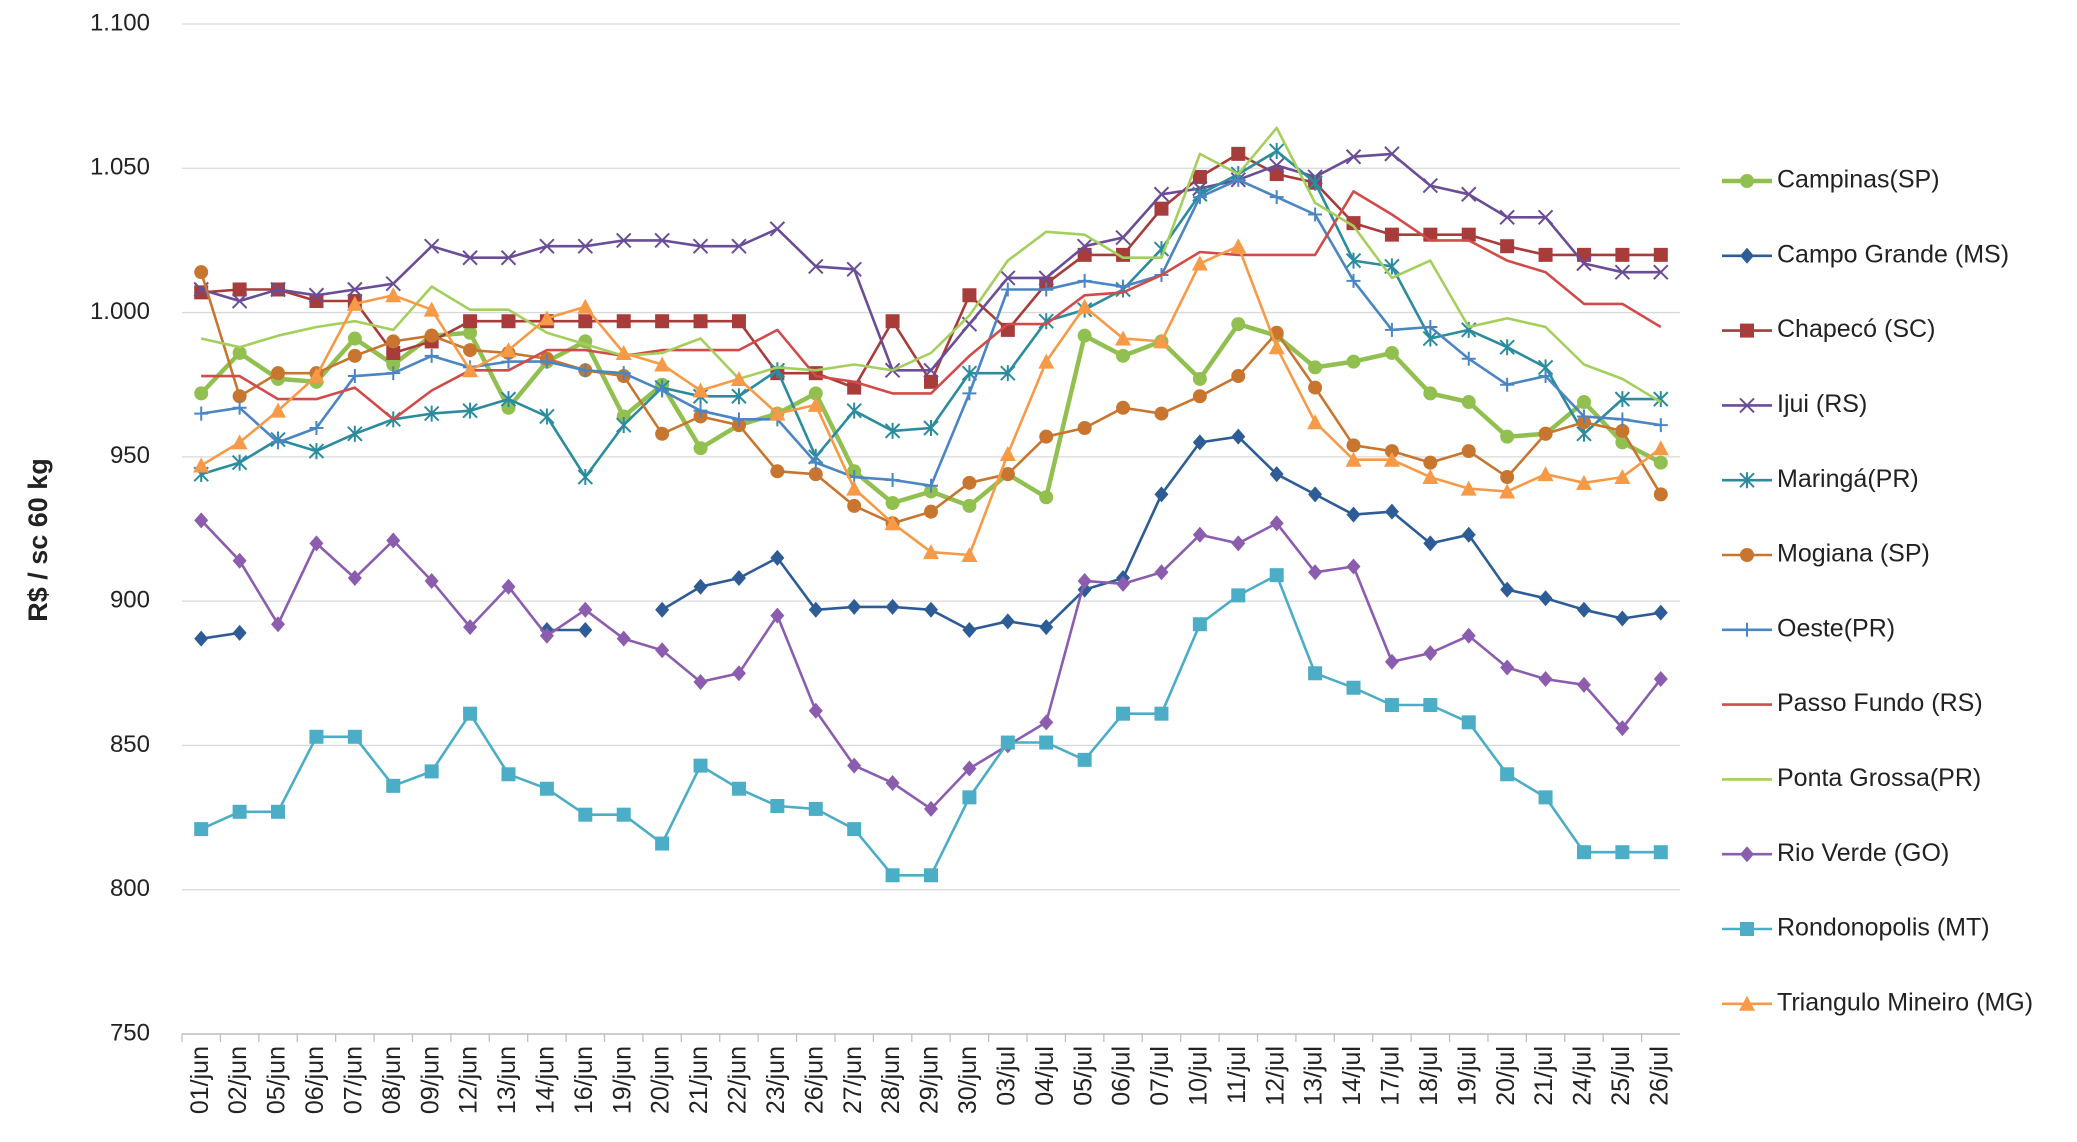  What do you see at coordinates (1880, 703) in the screenshot?
I see `legend-label: Passo Fundo (RS)` at bounding box center [1880, 703].